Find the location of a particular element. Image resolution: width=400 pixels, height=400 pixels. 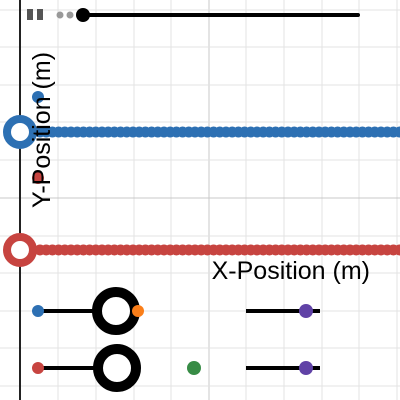

x-axis-label: X-Position (m) is located at coordinates (291, 271).